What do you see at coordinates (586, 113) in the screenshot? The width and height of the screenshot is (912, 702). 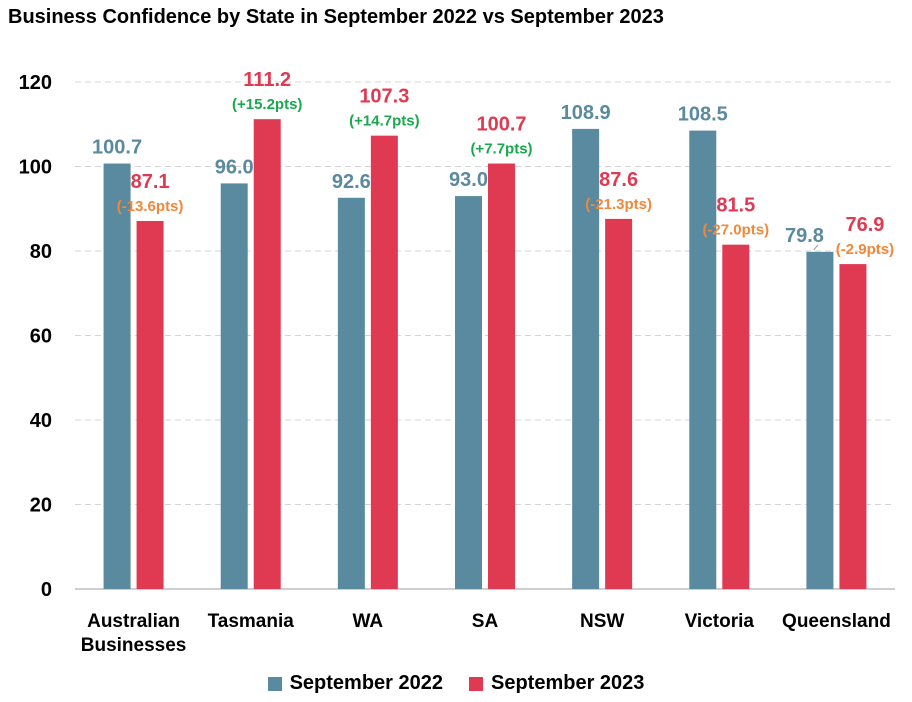 I see `data-label-2022-4: 108.9` at bounding box center [586, 113].